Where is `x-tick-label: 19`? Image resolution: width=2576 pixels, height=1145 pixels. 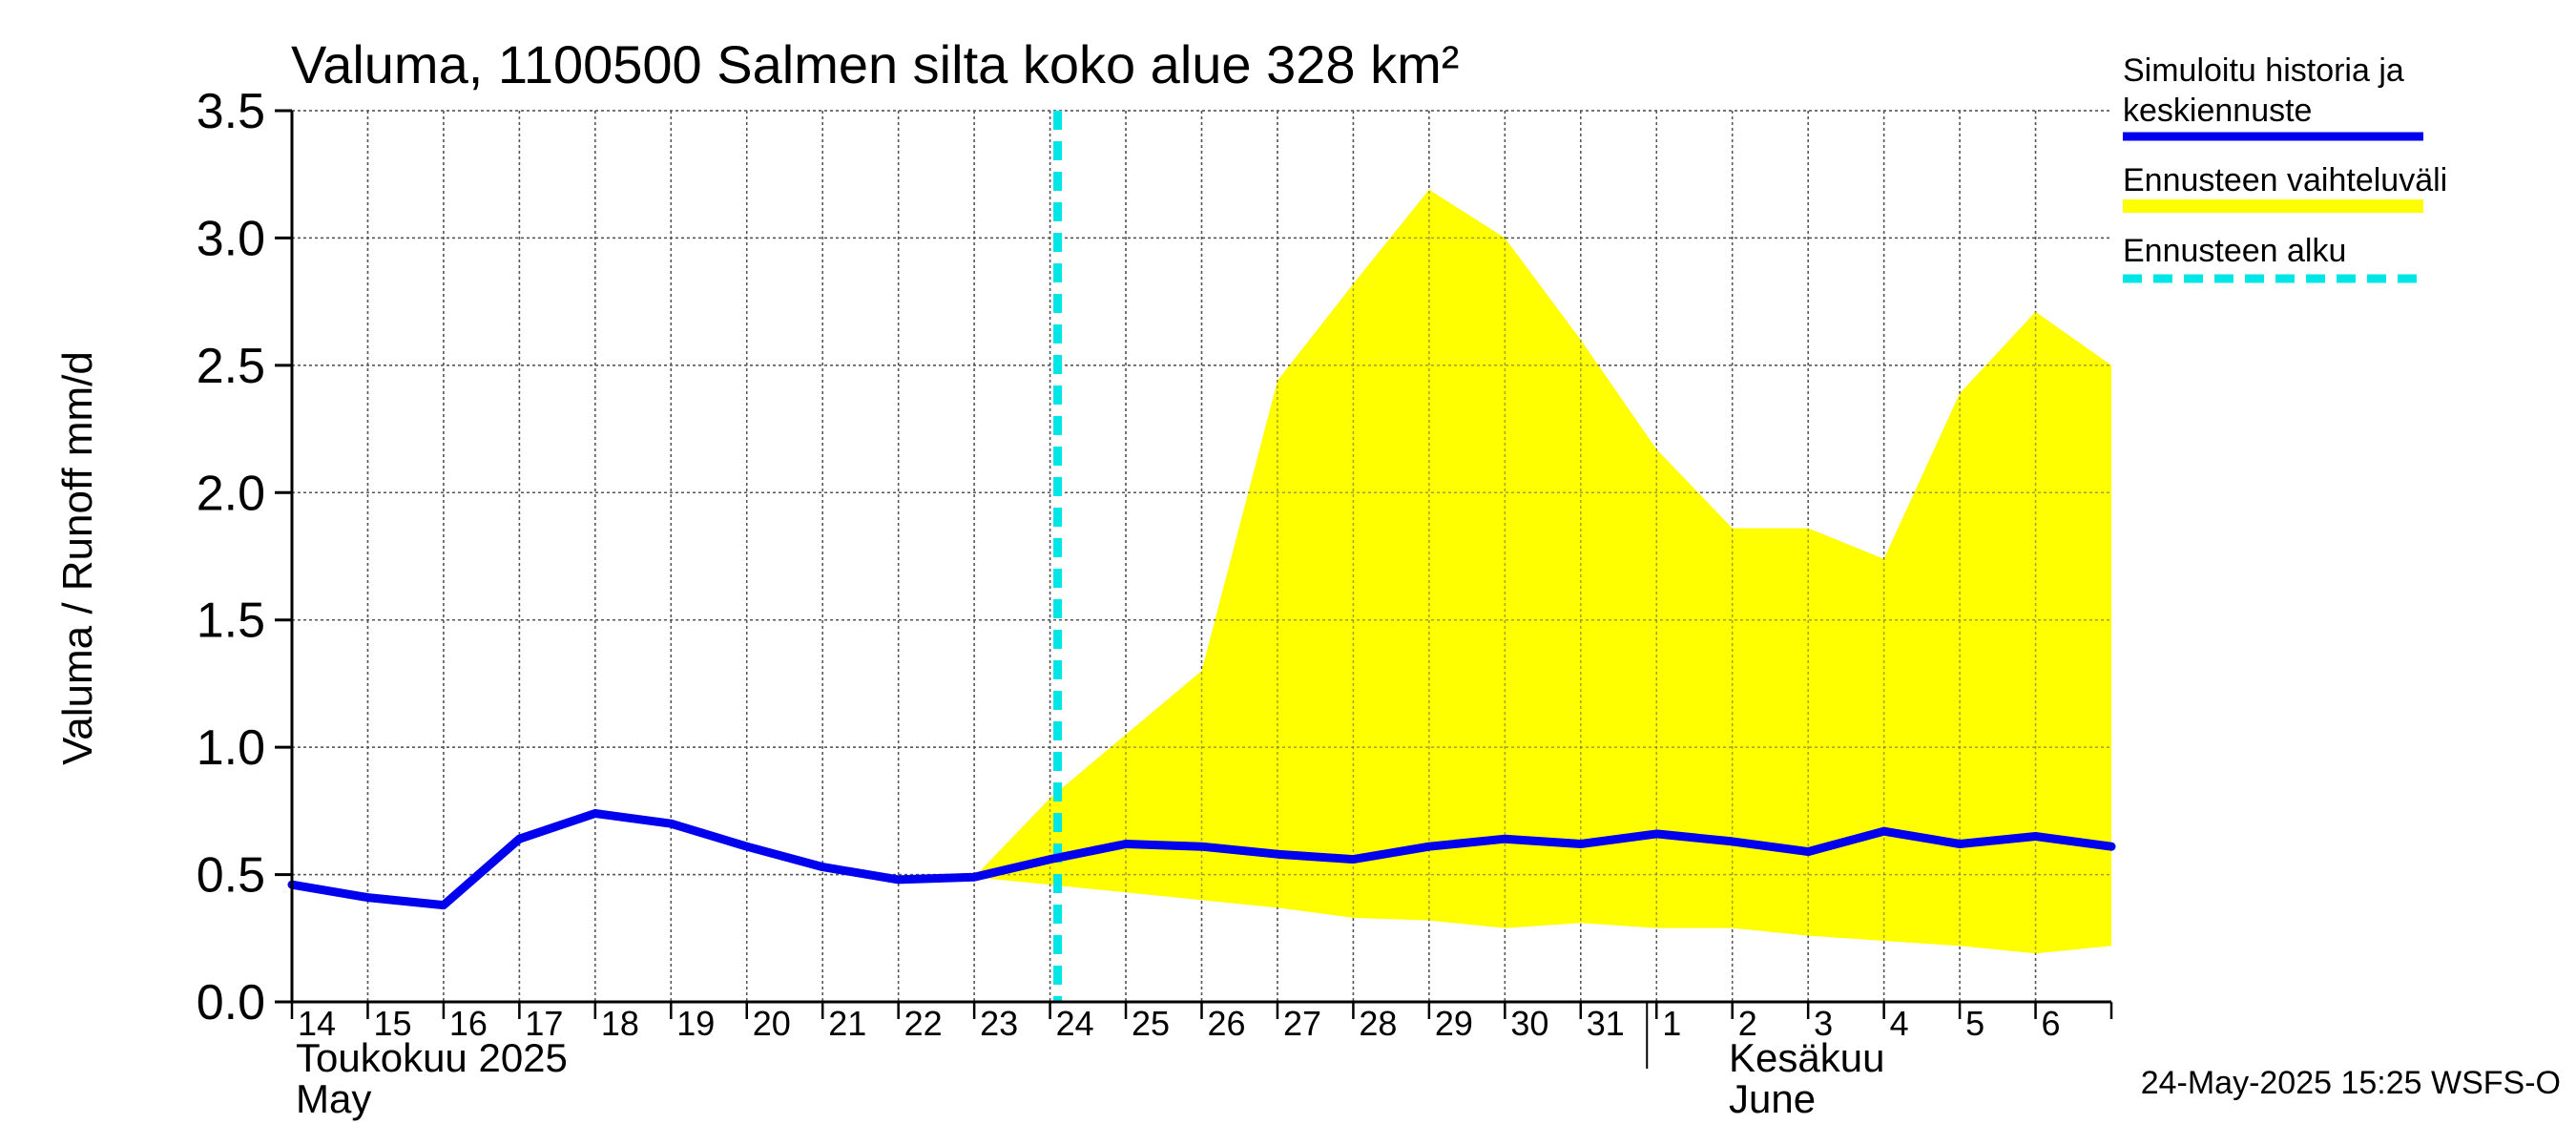
x-tick-label: 19 is located at coordinates (695, 1023).